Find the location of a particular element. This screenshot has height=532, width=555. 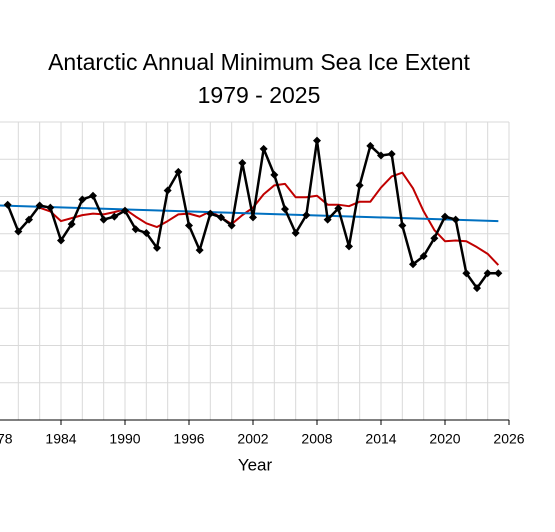

x-tick-label: 2002 is located at coordinates (252, 439).